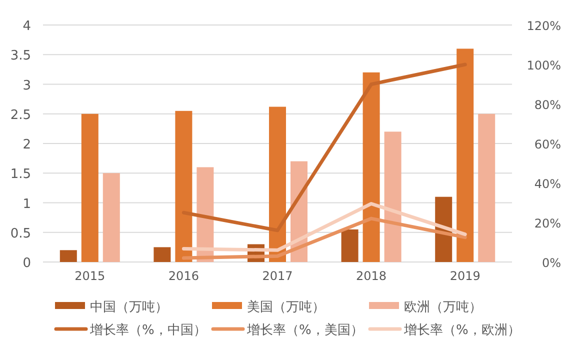  Describe the element at coordinates (547, 145) in the screenshot. I see `y2-tick-label: 60%` at that location.